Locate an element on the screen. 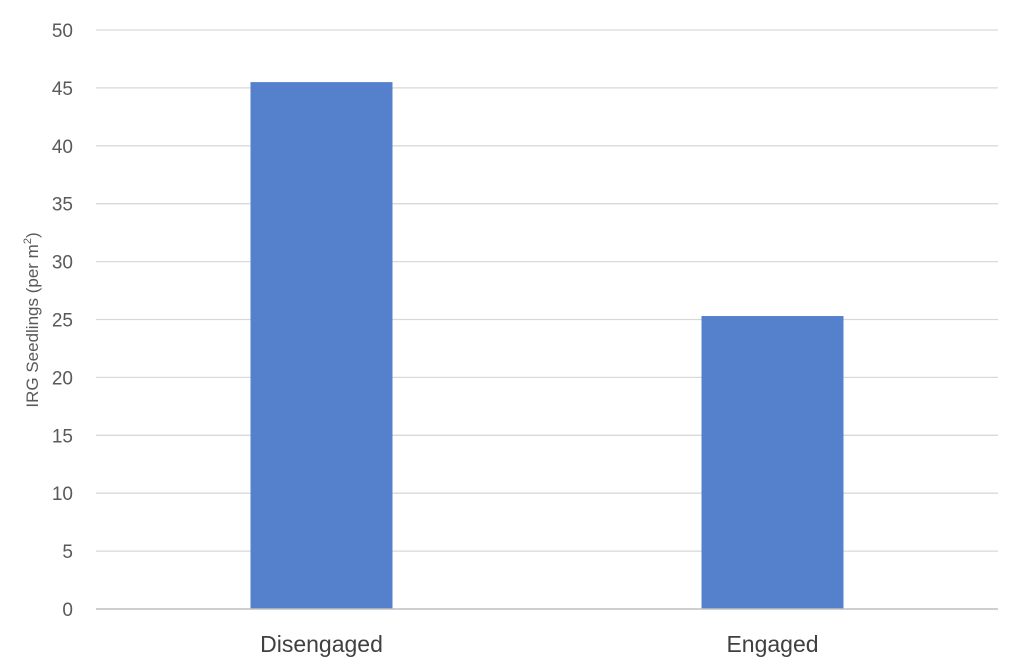 The height and width of the screenshot is (672, 1024). y-tick-label: 5 is located at coordinates (67, 552).